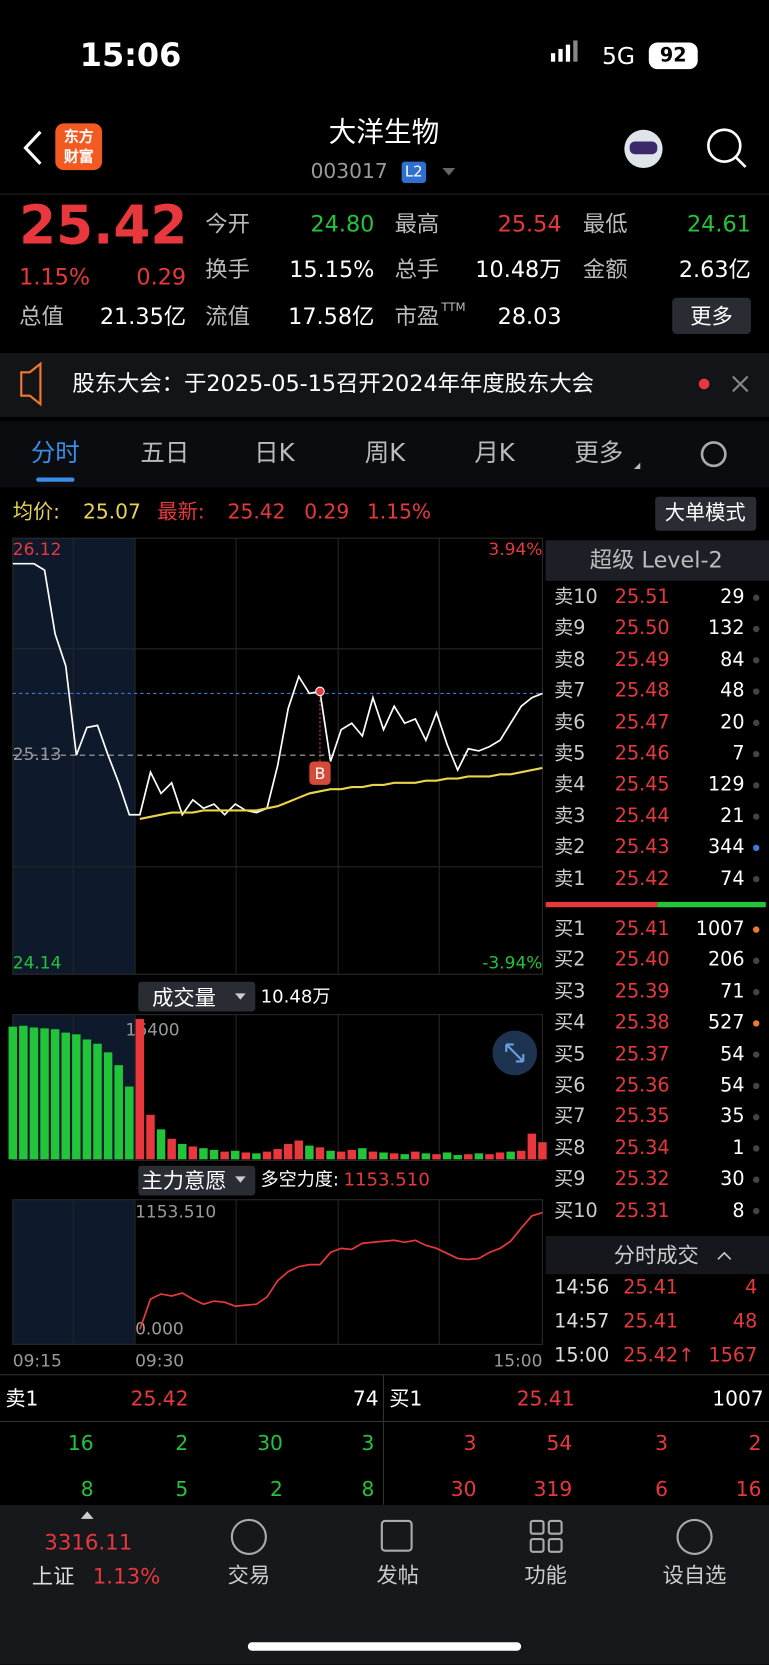 The height and width of the screenshot is (1665, 769). I want to click on search-icon, so click(724, 145).